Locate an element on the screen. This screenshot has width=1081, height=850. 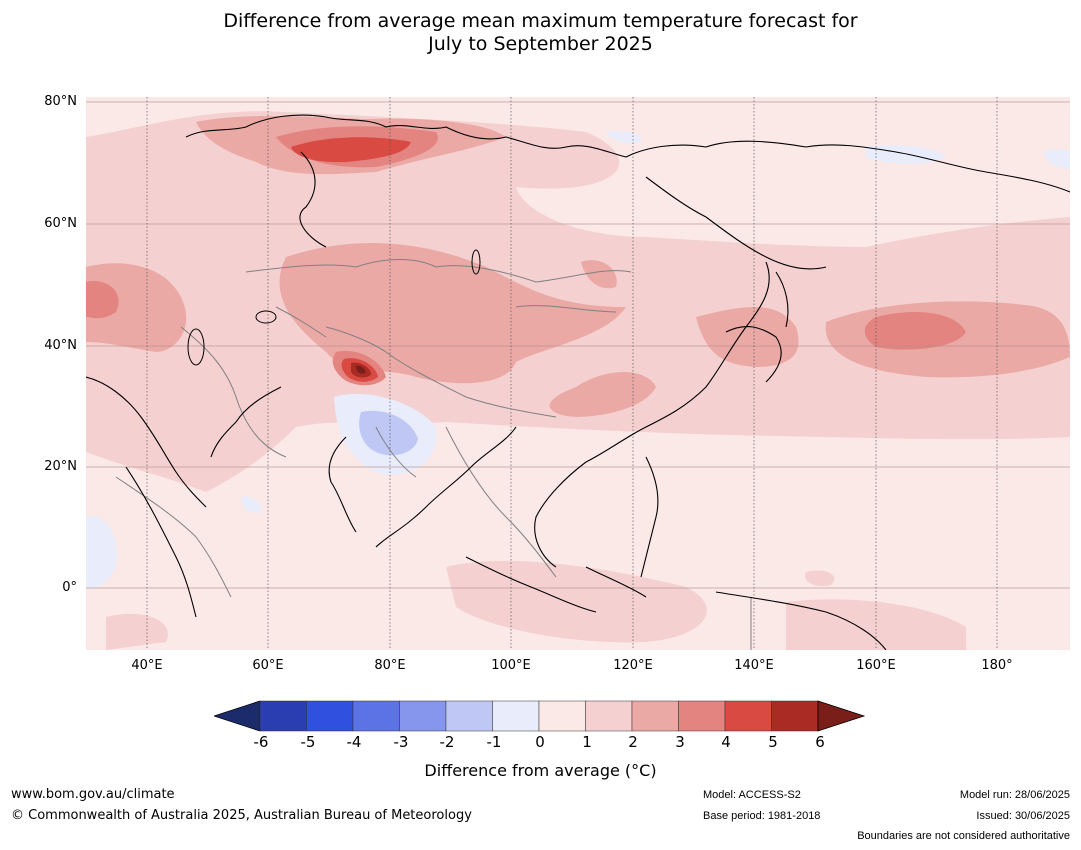
longitude-label-80e: 80°E is located at coordinates (390, 665).